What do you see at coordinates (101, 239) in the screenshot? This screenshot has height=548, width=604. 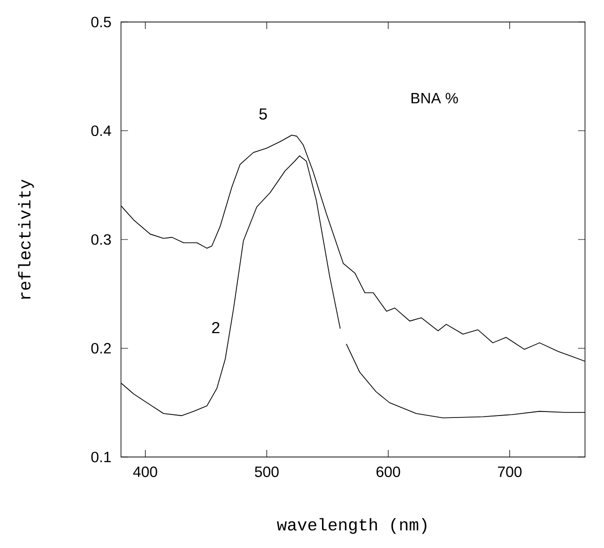 I see `y-tick-label: 0.3` at bounding box center [101, 239].